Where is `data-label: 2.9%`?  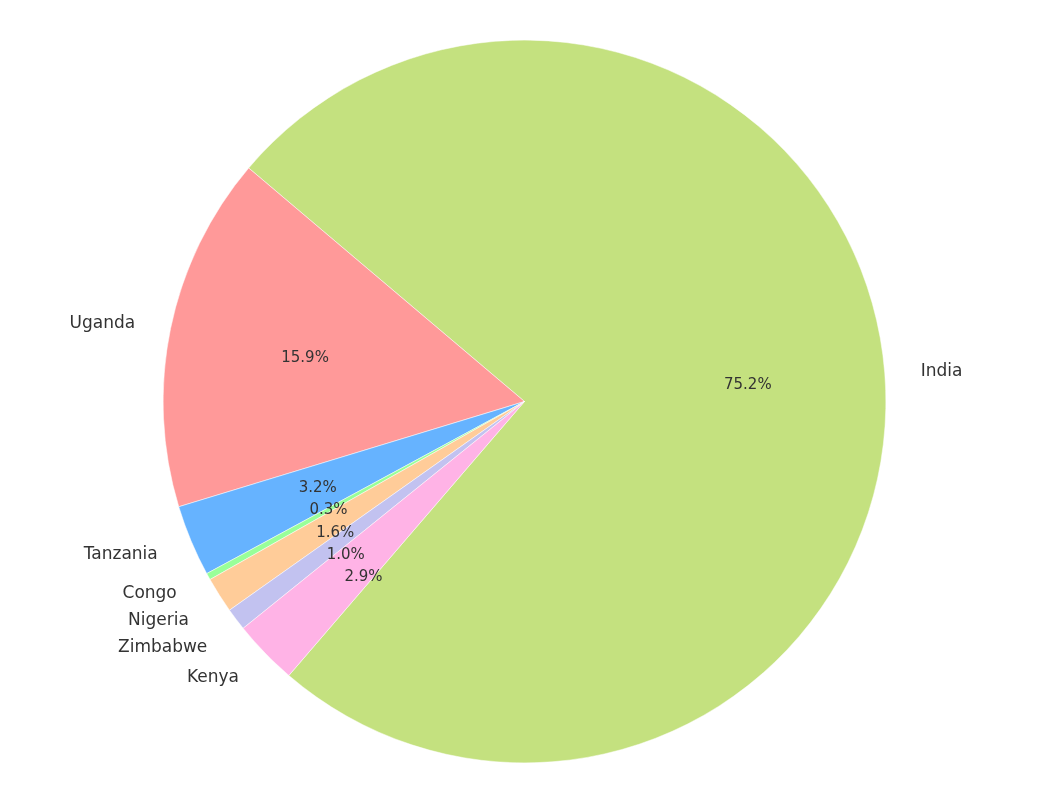
data-label: 2.9% is located at coordinates (363, 575).